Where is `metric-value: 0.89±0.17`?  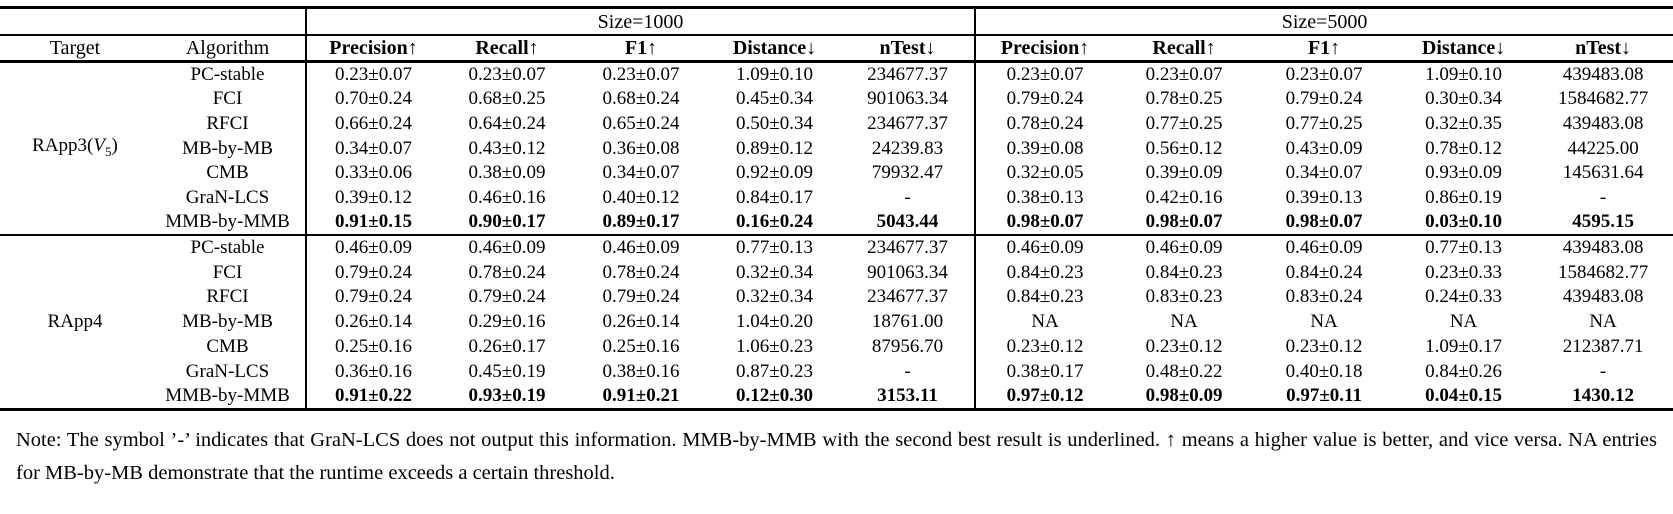
metric-value: 0.89±0.17 is located at coordinates (641, 222).